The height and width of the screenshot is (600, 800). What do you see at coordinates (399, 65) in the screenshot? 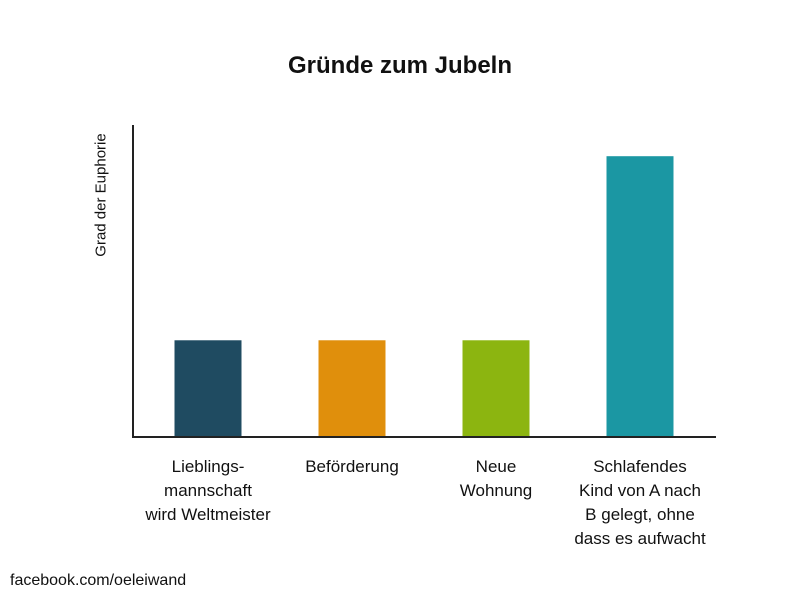
I see `chart-title: Gründe zum Jubeln` at bounding box center [399, 65].